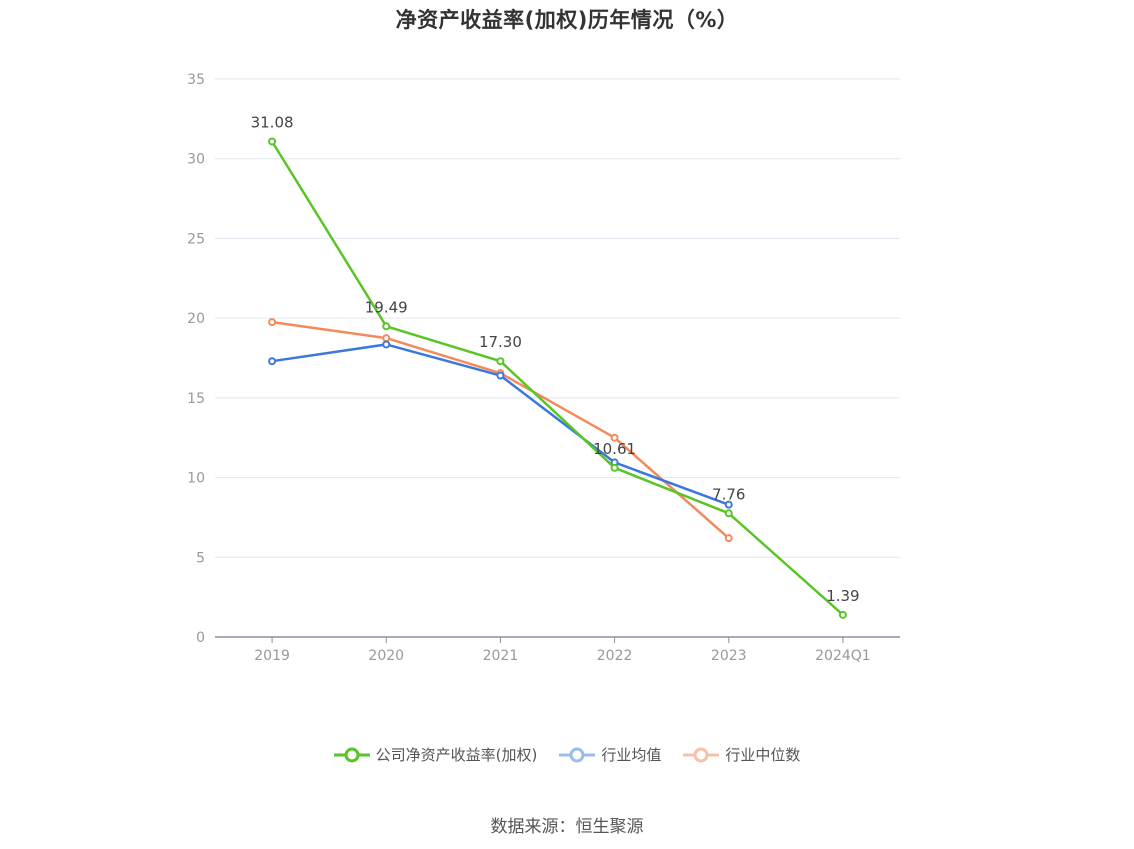 The height and width of the screenshot is (849, 1134). Describe the element at coordinates (701, 754) in the screenshot. I see `legend-median-marker-icon` at that location.